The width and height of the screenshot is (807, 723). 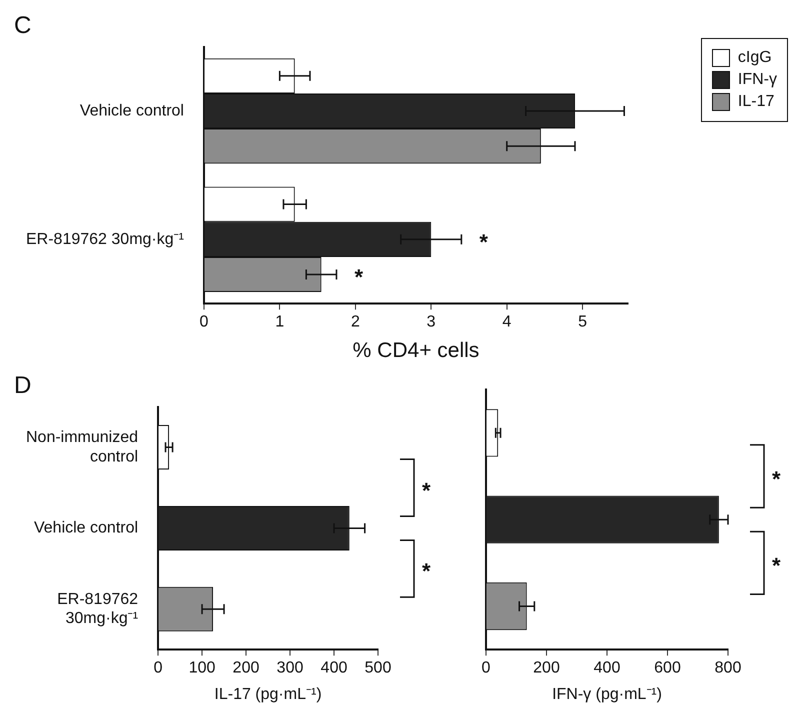 I want to click on y-tick-label: Non-immunized control, so click(x=82, y=447).